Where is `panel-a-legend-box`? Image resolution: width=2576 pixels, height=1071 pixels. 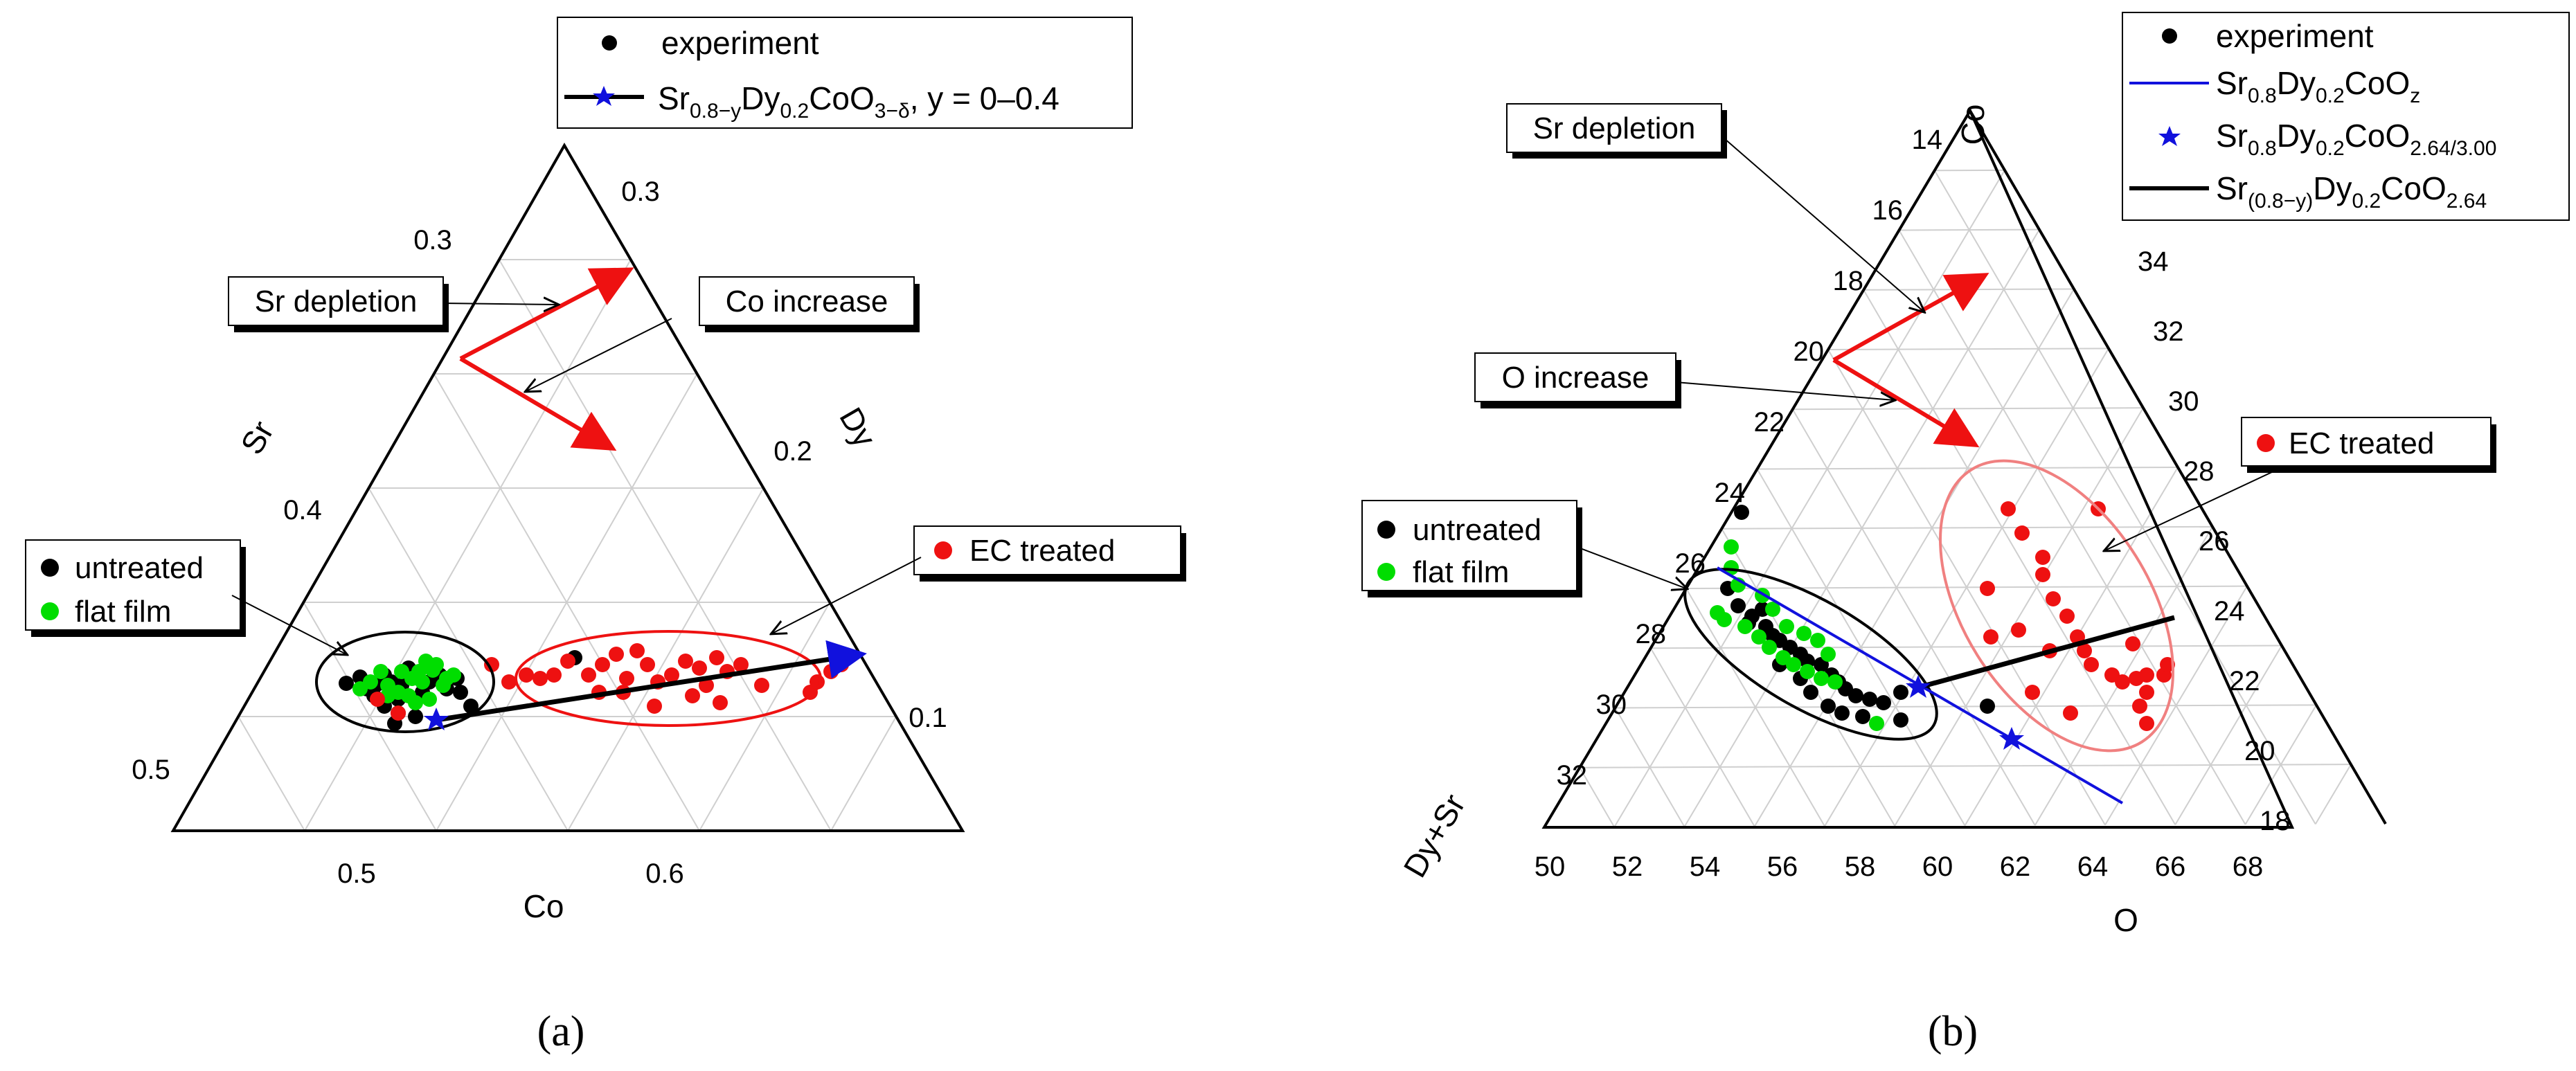
panel-a-legend-box is located at coordinates (845, 73).